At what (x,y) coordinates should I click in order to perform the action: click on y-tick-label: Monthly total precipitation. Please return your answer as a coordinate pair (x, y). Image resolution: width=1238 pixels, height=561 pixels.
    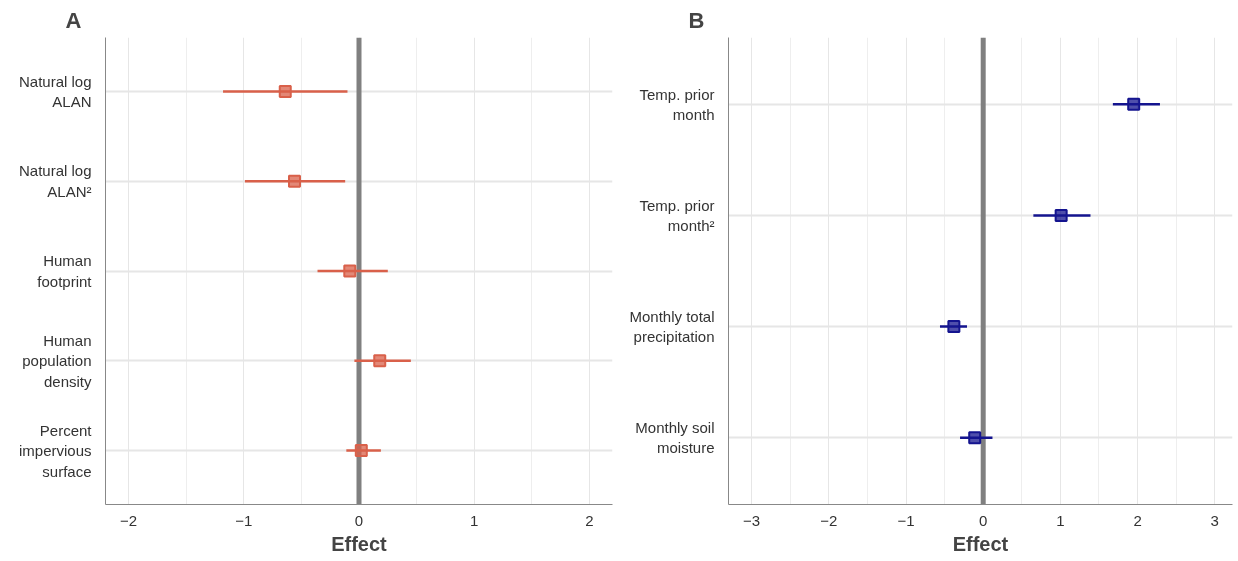
    Looking at the image, I should click on (672, 326).